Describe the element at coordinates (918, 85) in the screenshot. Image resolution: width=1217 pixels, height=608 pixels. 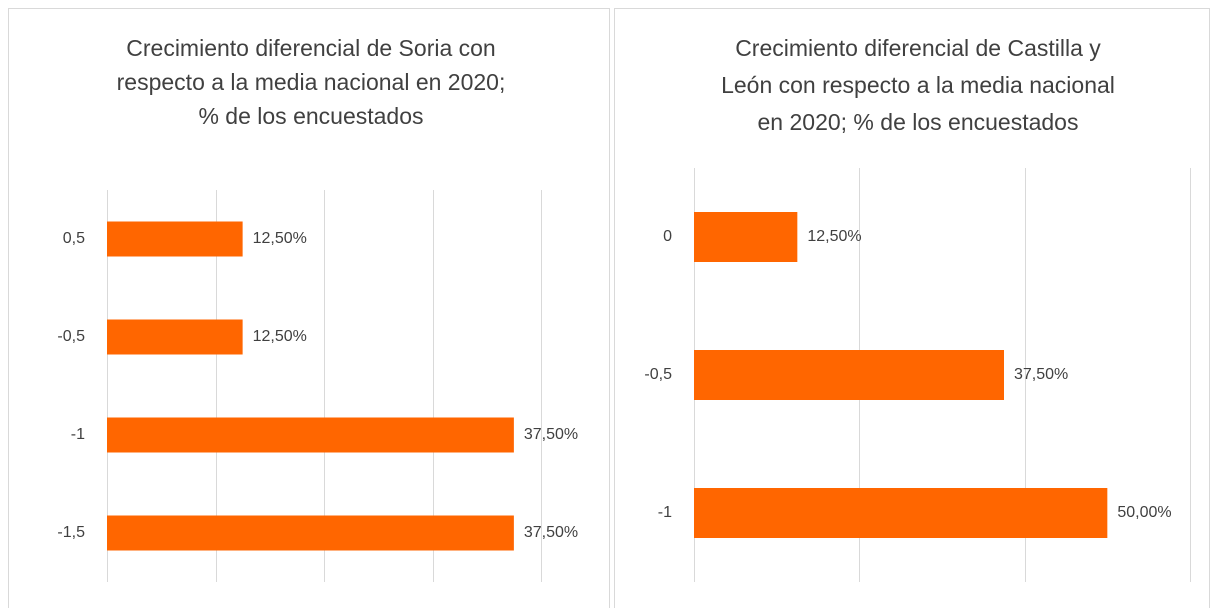
I see `chart-title: León con respecto a la media nacional` at that location.